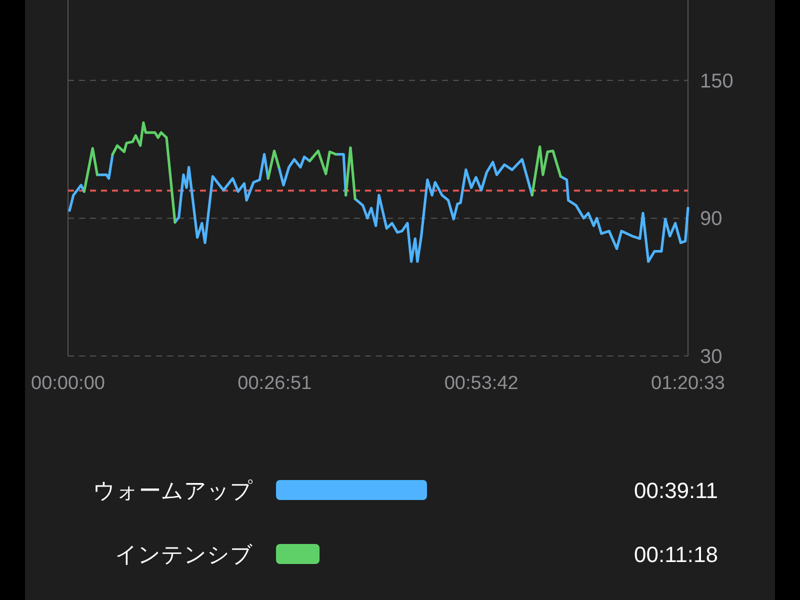 This screenshot has width=800, height=600. I want to click on x-tick-label: 00:53:42, so click(481, 383).